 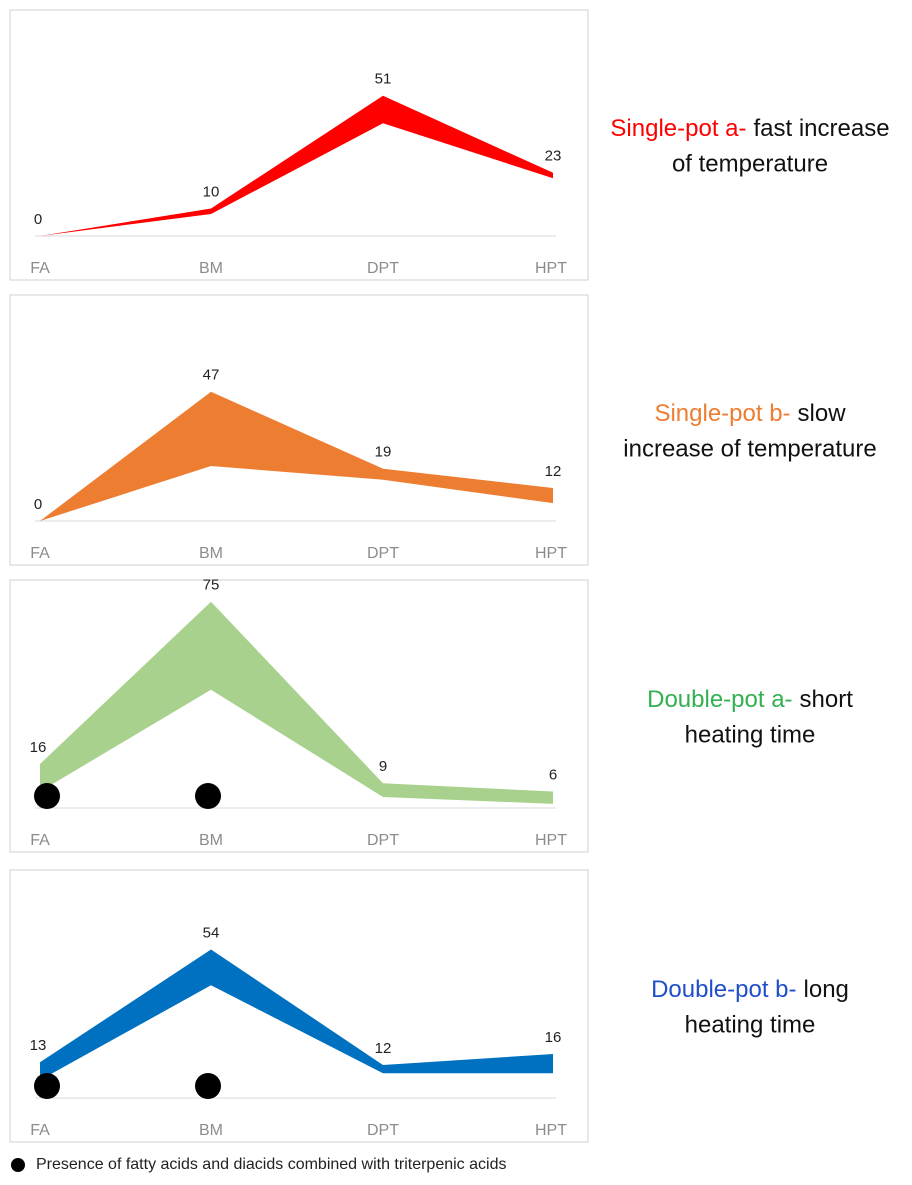 I want to click on title-line: short, so click(x=827, y=699).